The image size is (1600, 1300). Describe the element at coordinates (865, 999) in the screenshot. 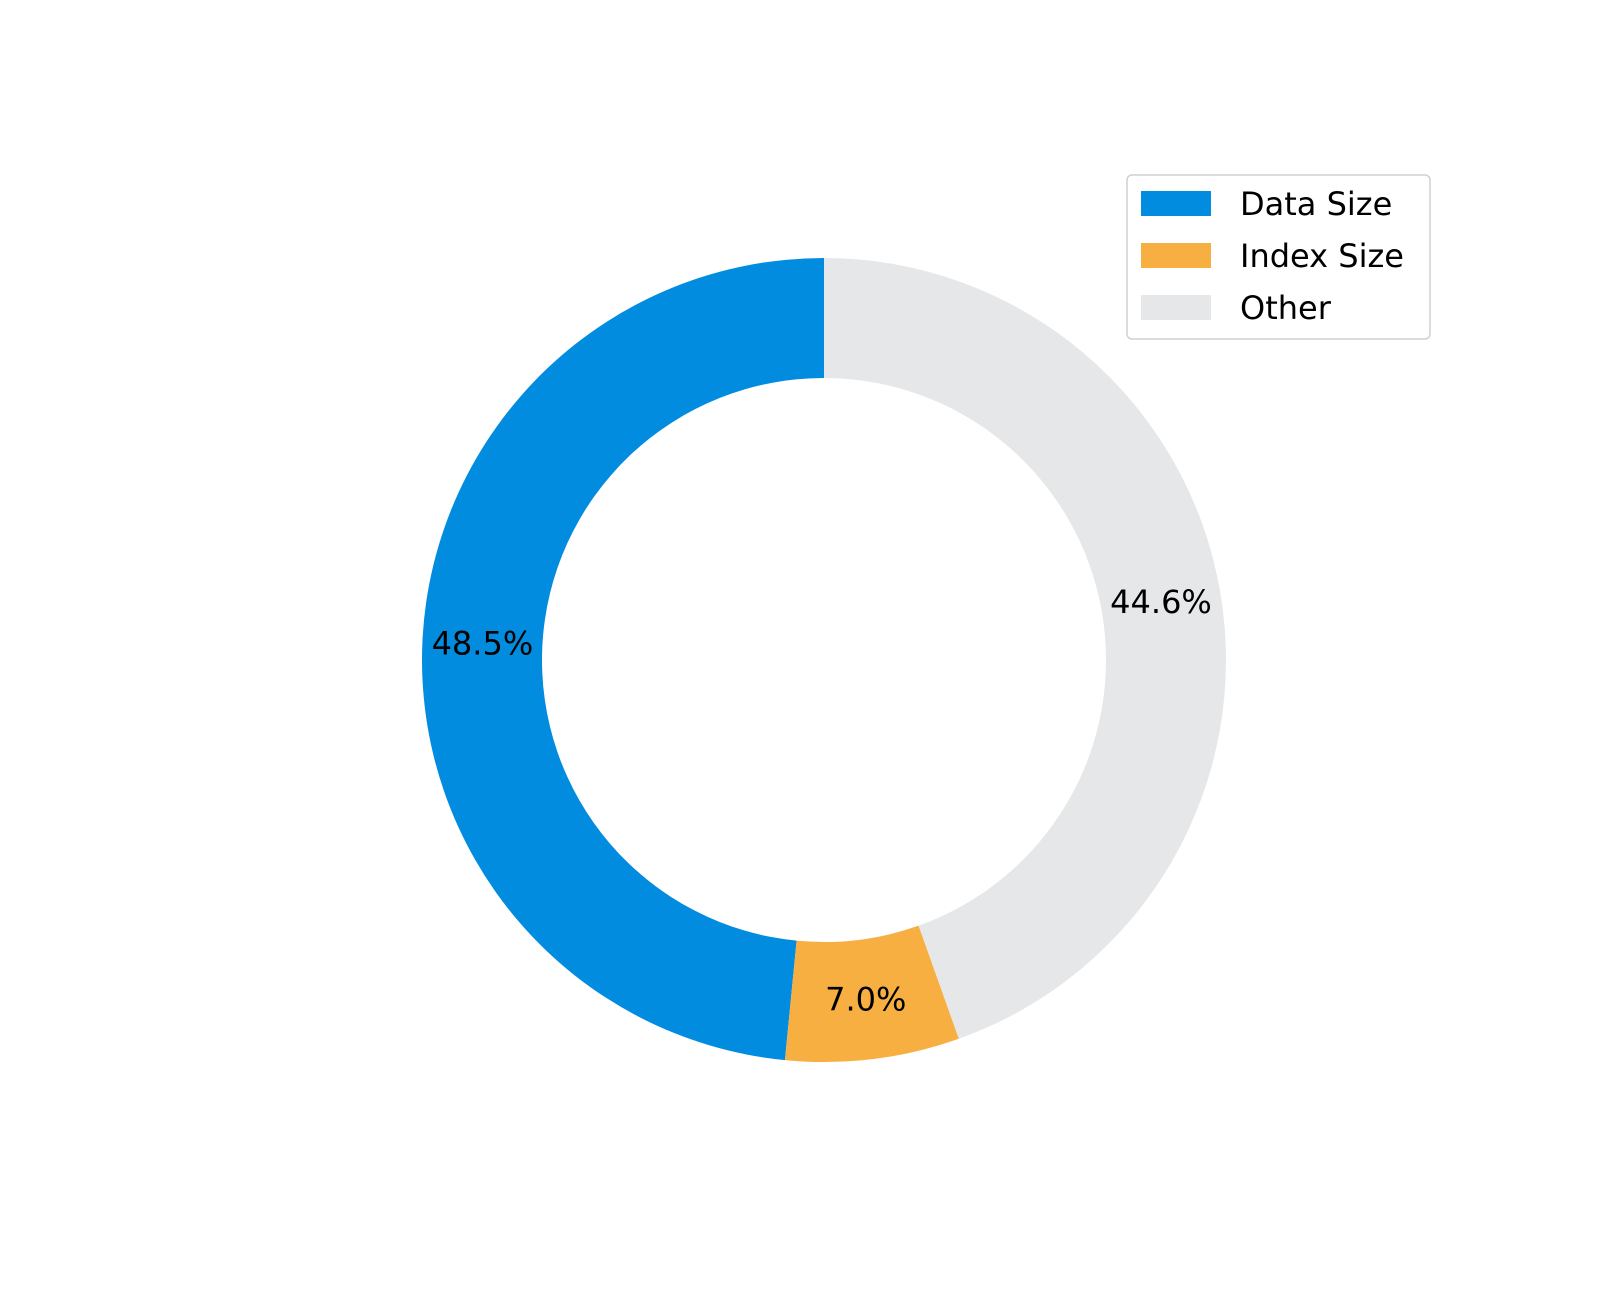

I see `slice-label-index-size: 7.0%` at that location.